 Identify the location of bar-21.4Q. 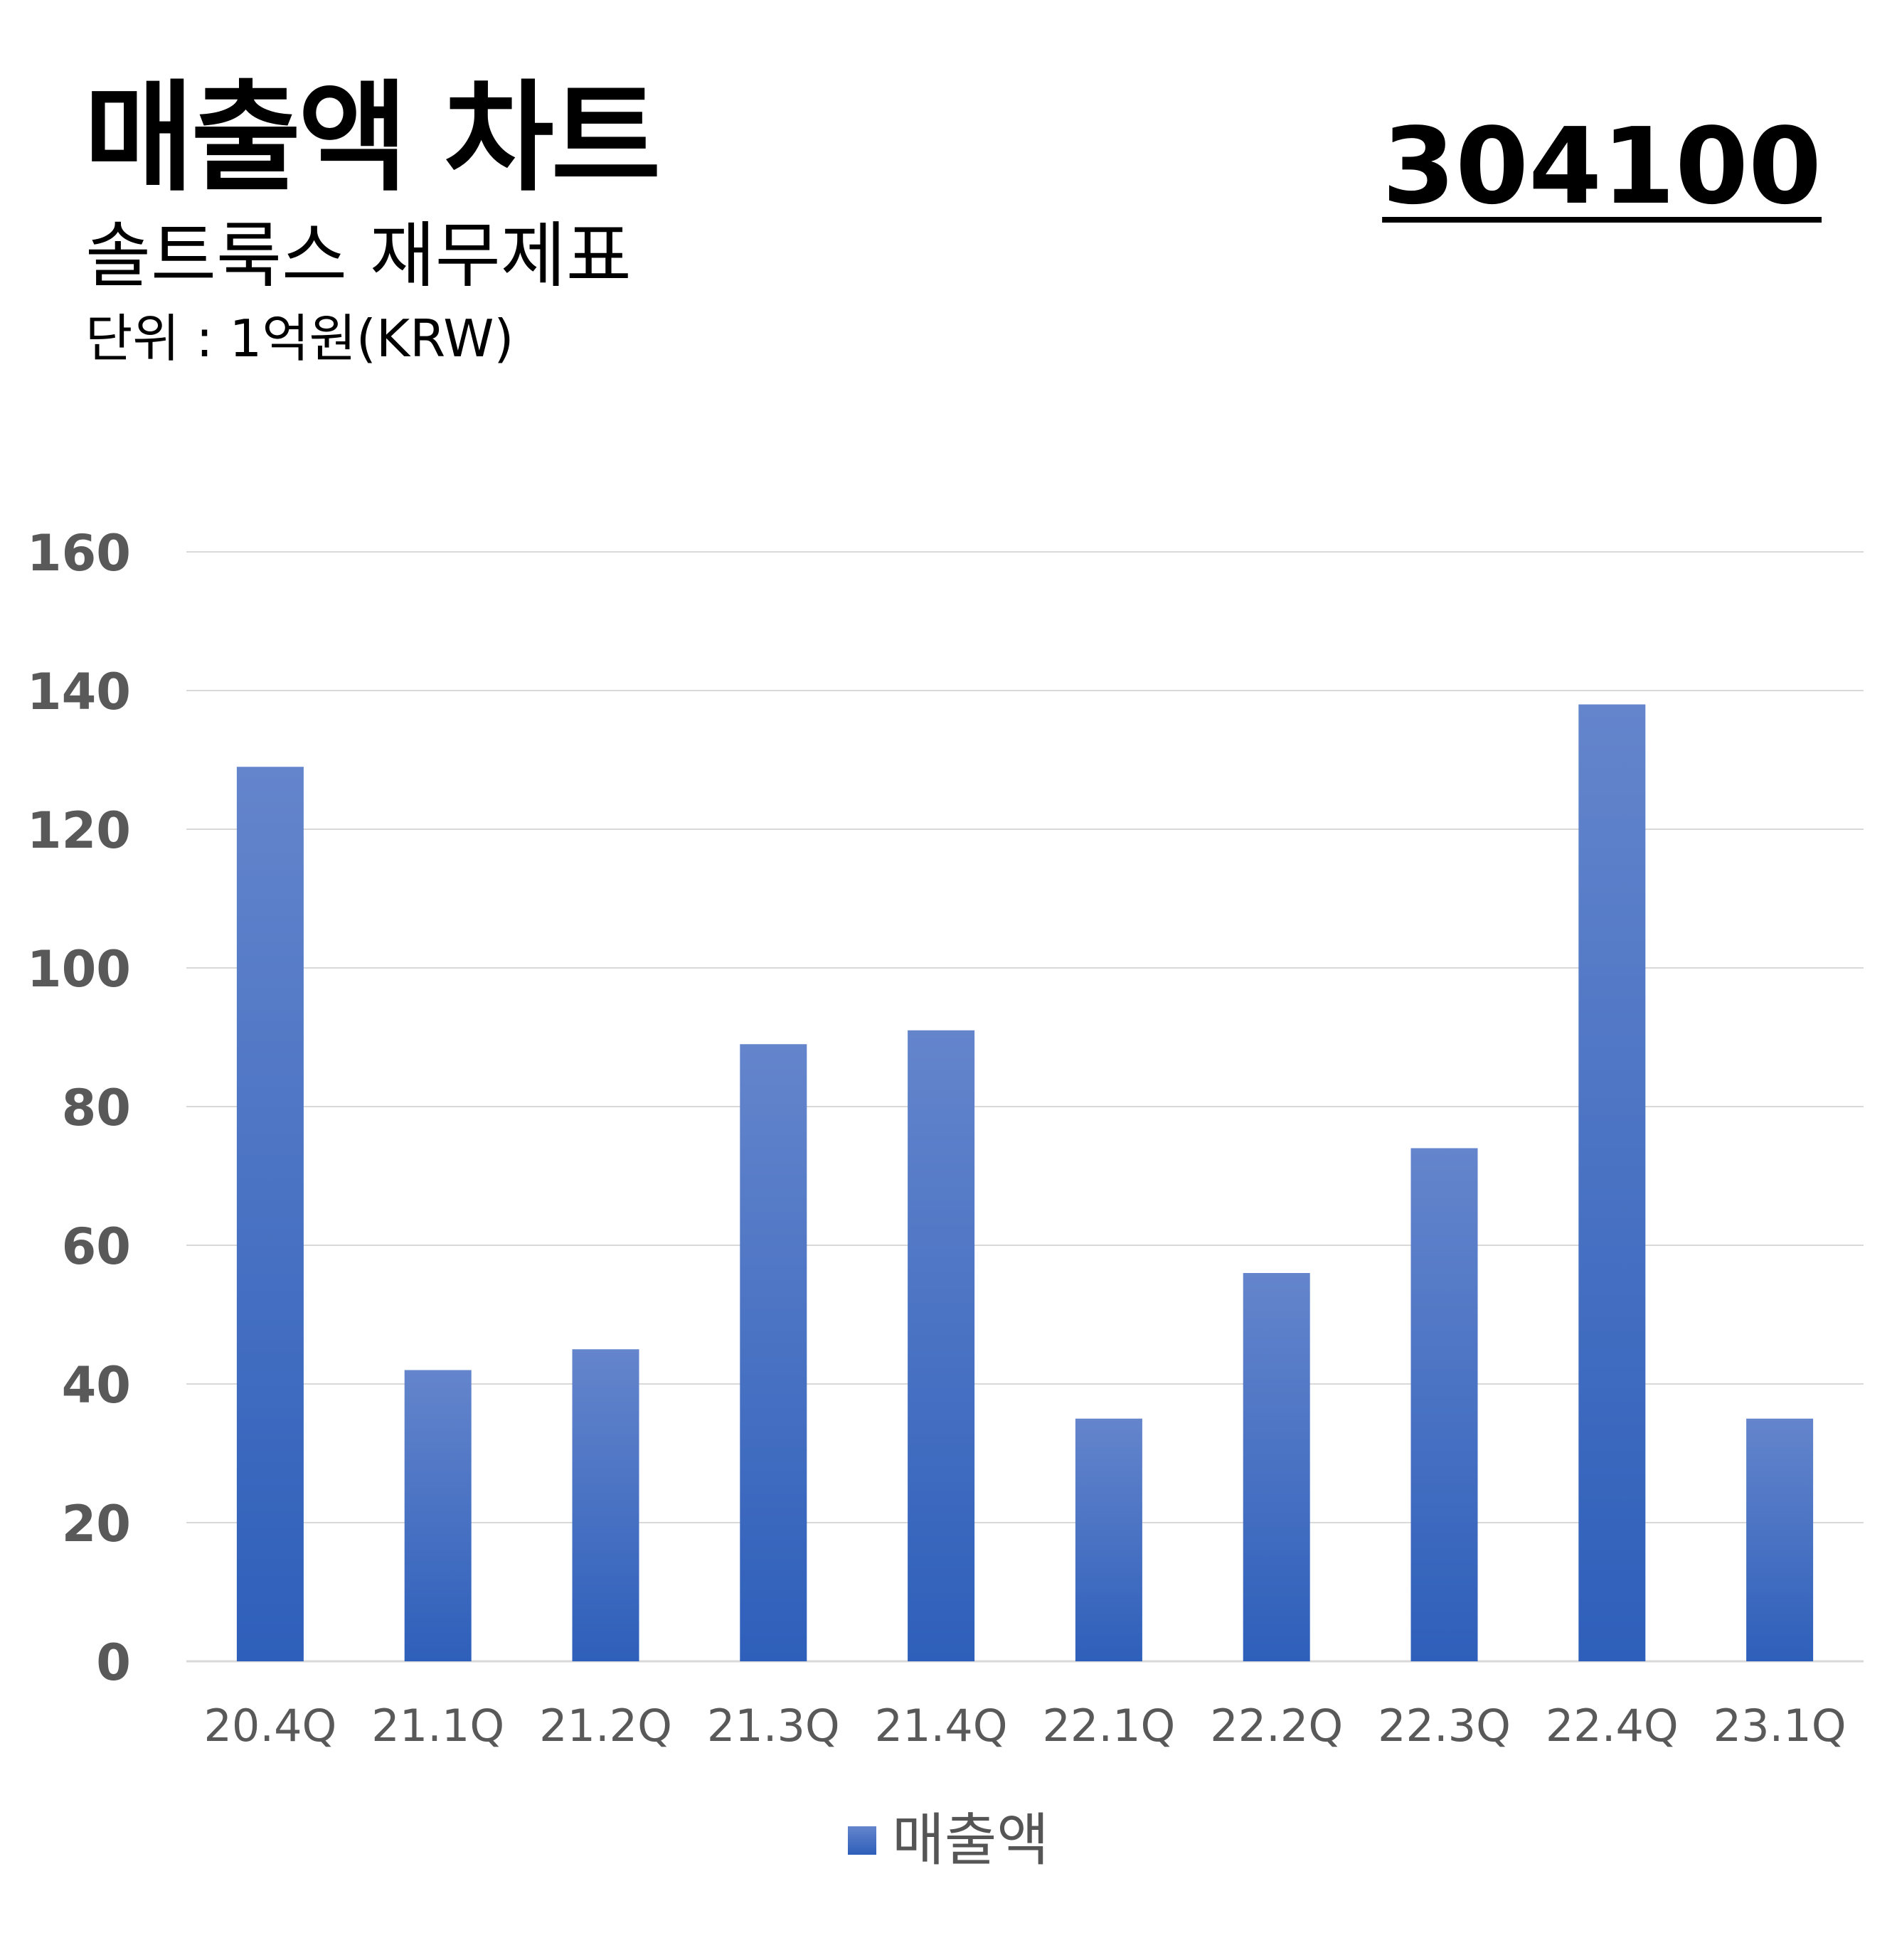
(941, 1345).